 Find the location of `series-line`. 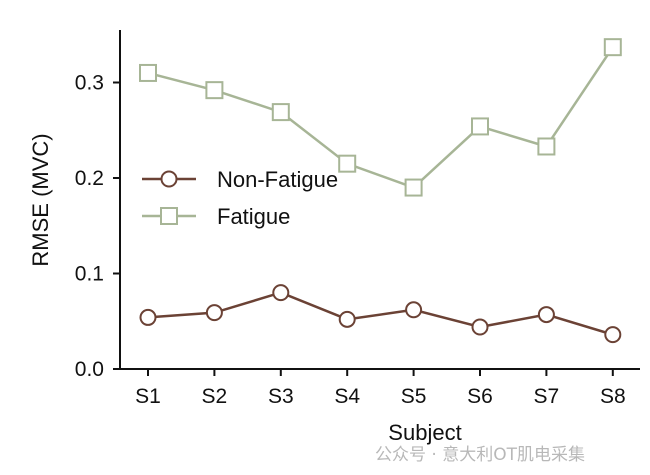

series-line is located at coordinates (380, 313).